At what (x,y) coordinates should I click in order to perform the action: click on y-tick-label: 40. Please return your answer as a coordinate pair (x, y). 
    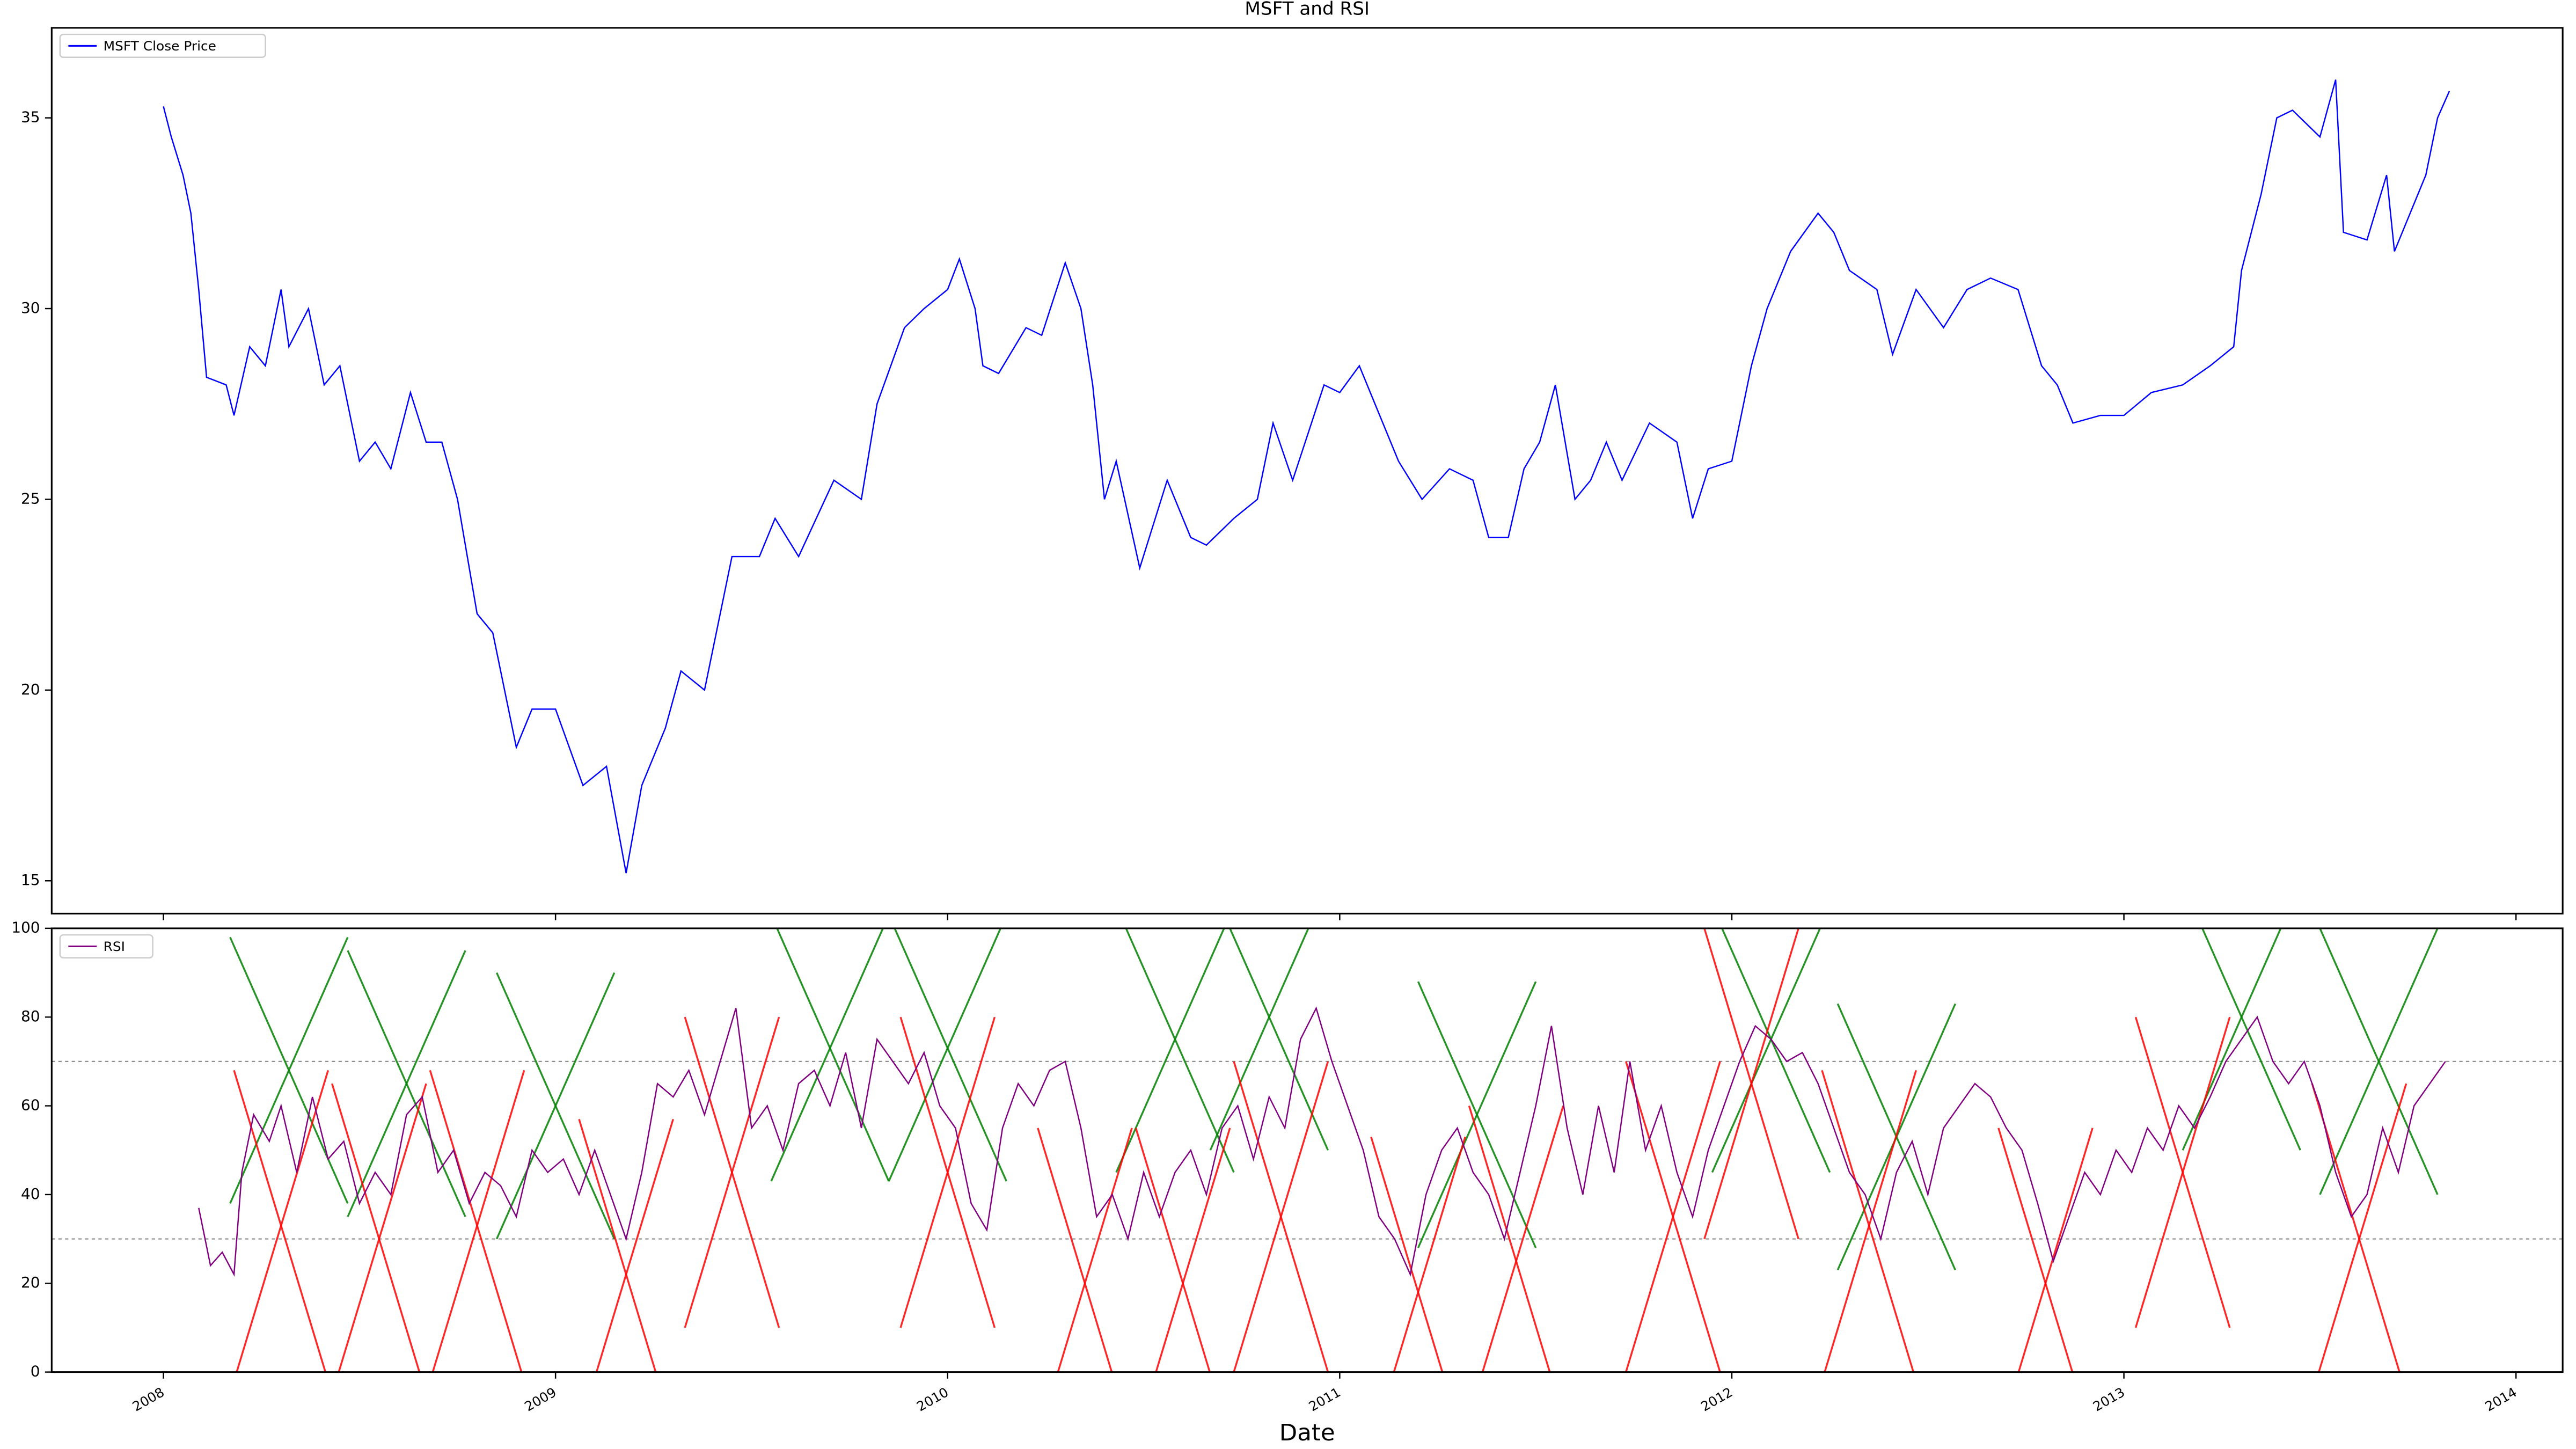
    Looking at the image, I should click on (30, 1194).